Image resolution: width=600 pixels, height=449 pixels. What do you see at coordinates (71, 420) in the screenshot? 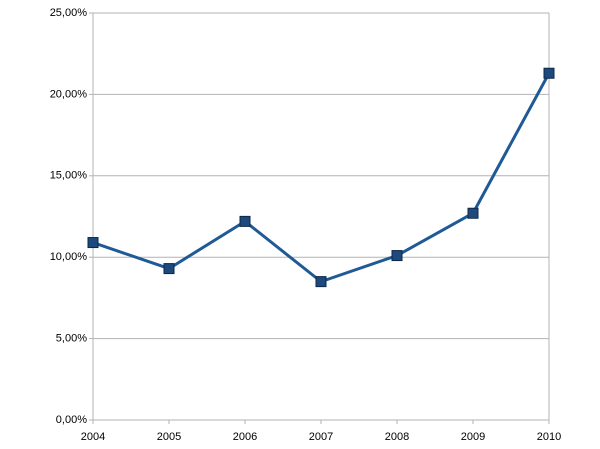
I see `y-tick-label: 0,00%` at bounding box center [71, 420].